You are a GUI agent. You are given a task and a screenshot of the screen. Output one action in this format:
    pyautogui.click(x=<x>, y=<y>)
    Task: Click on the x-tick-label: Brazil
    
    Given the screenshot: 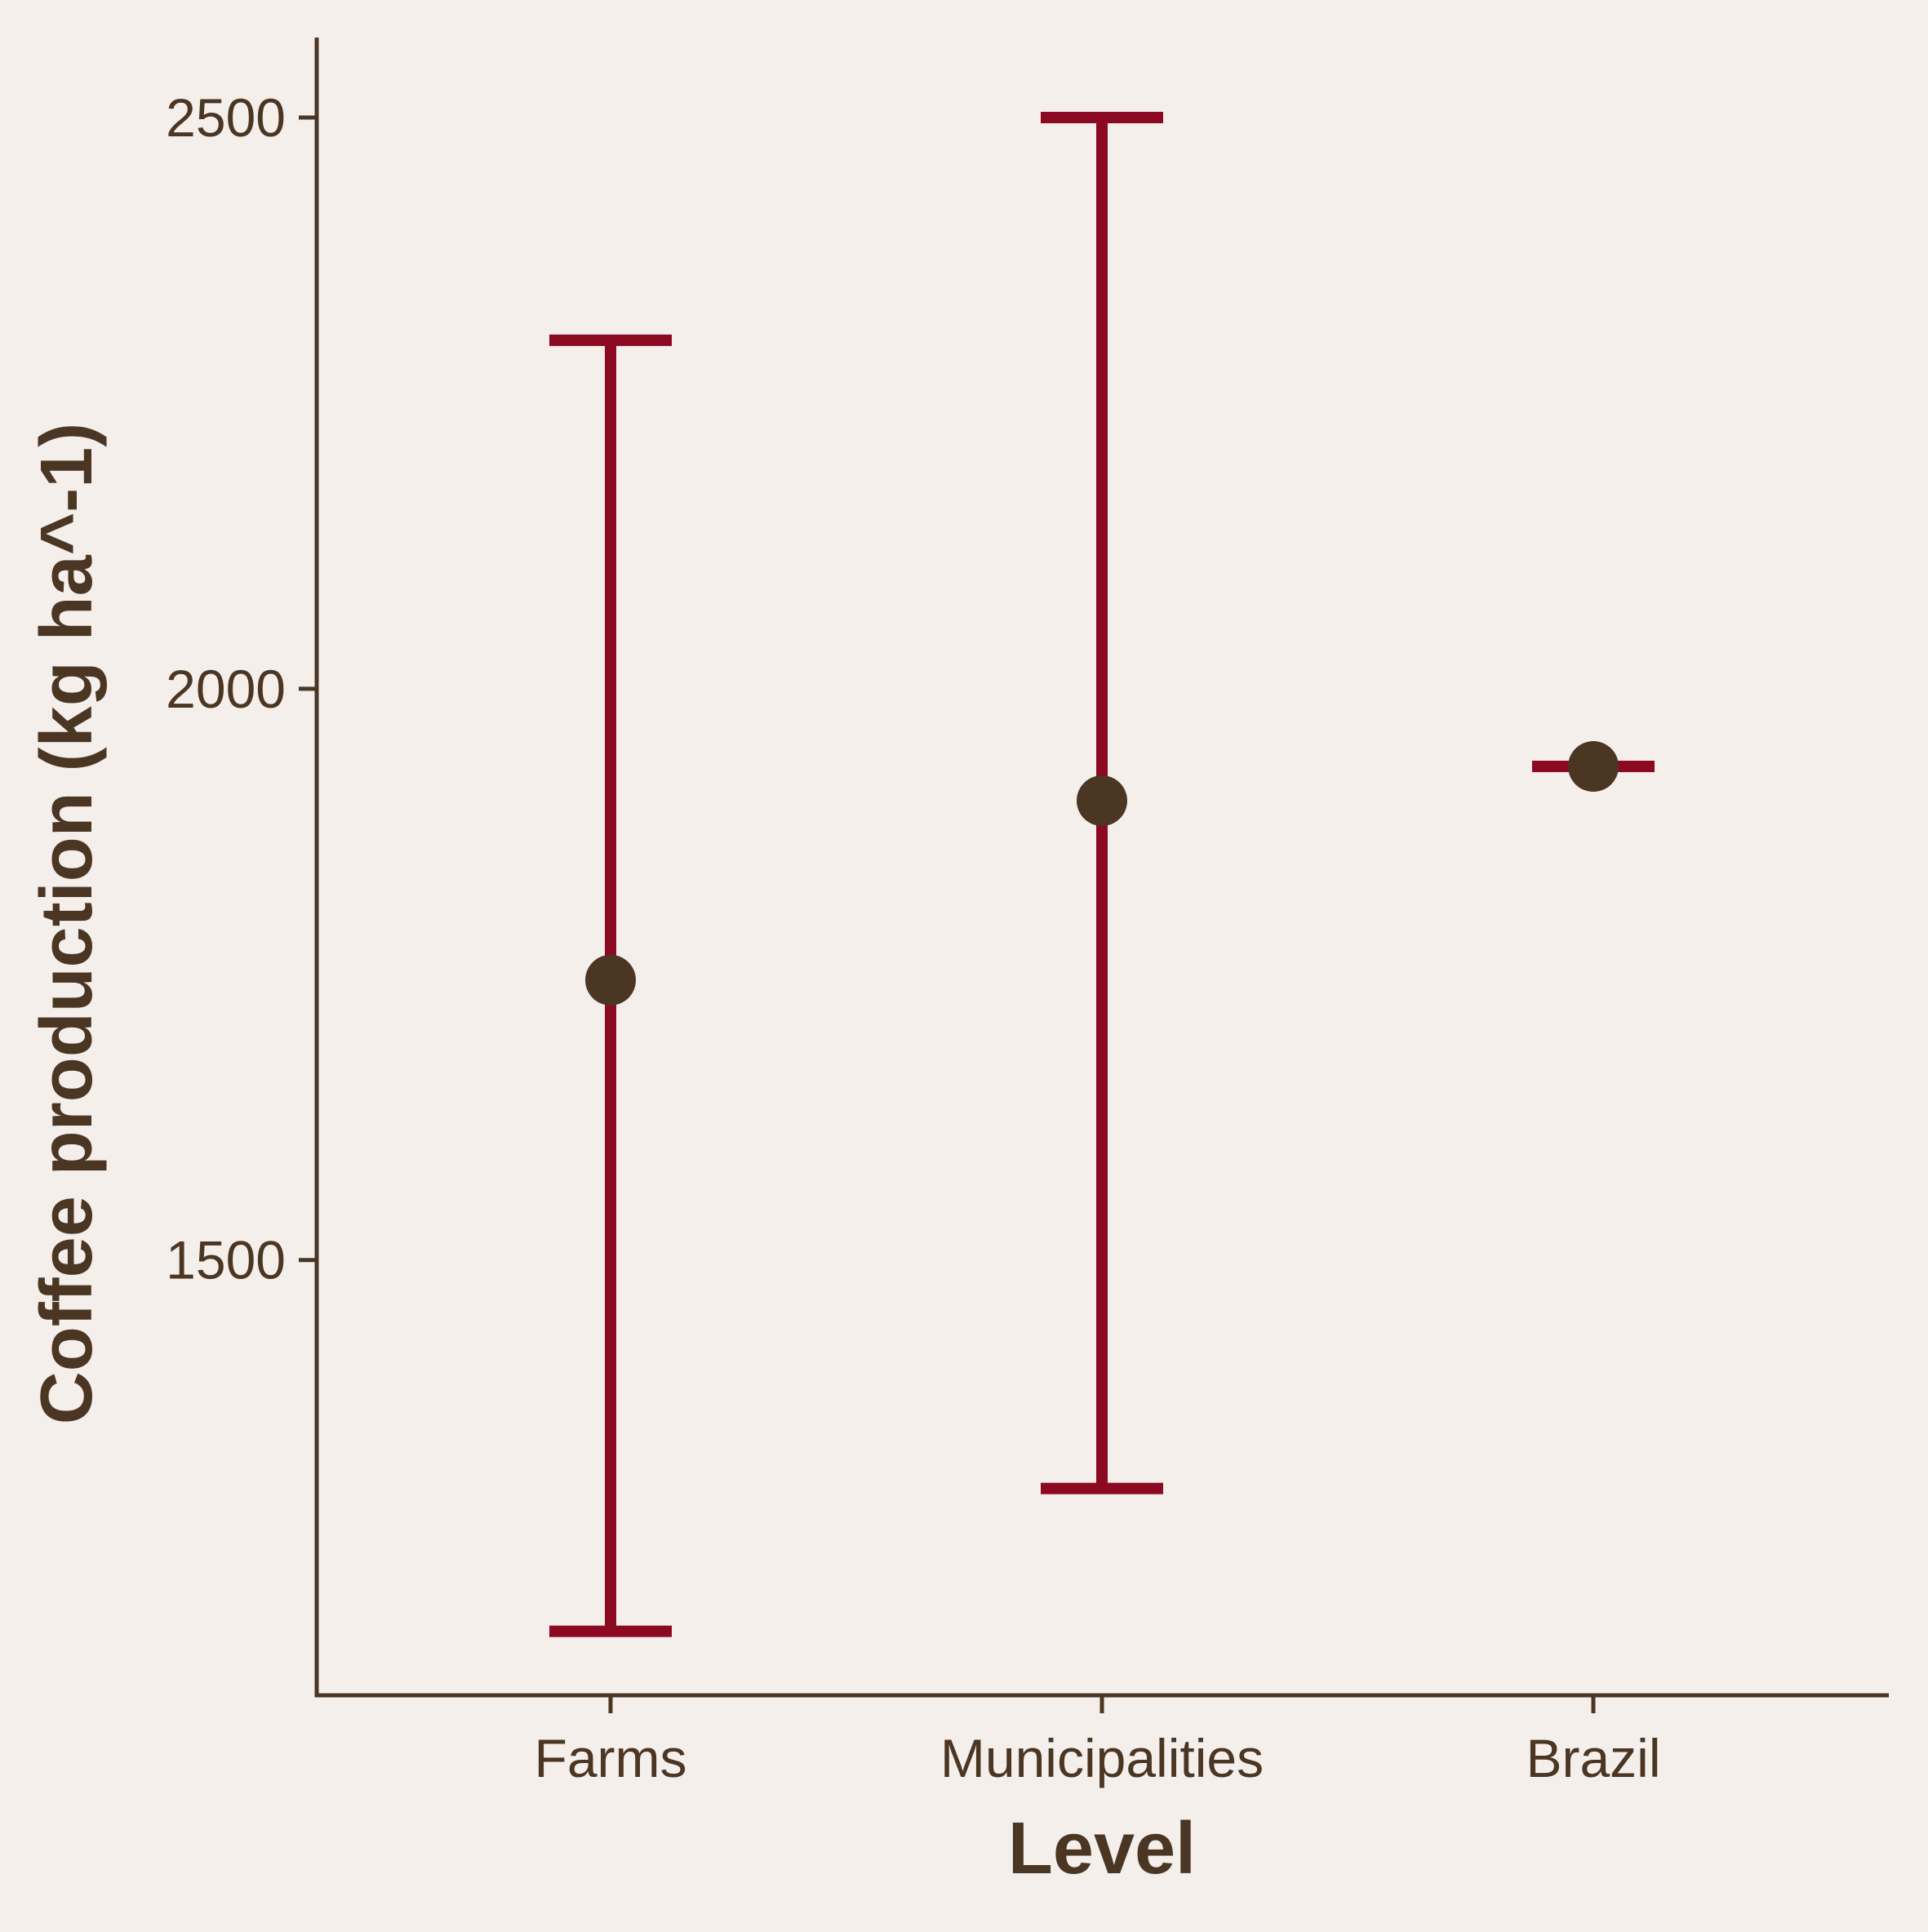 What is the action you would take?
    pyautogui.click(x=1593, y=1758)
    